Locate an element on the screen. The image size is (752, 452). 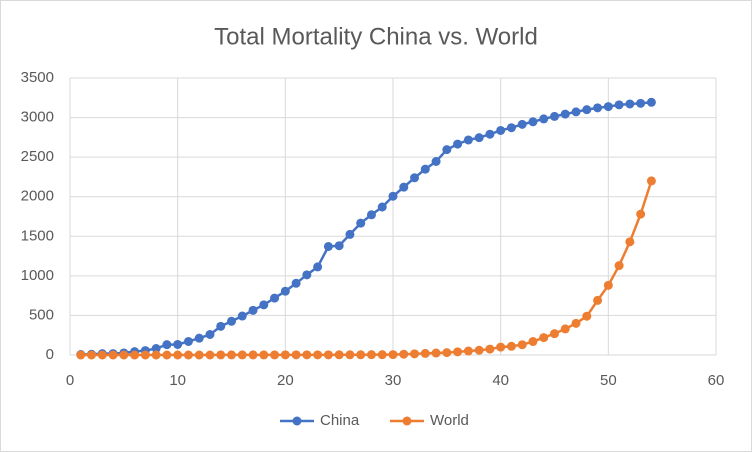
y-tick-label: 0 is located at coordinates (50, 354).